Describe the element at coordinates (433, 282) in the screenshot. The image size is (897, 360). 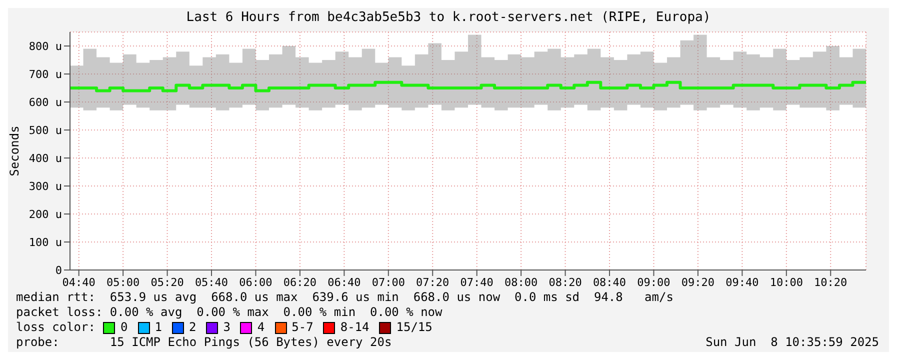
I see `x-tick-label: 07:20` at that location.